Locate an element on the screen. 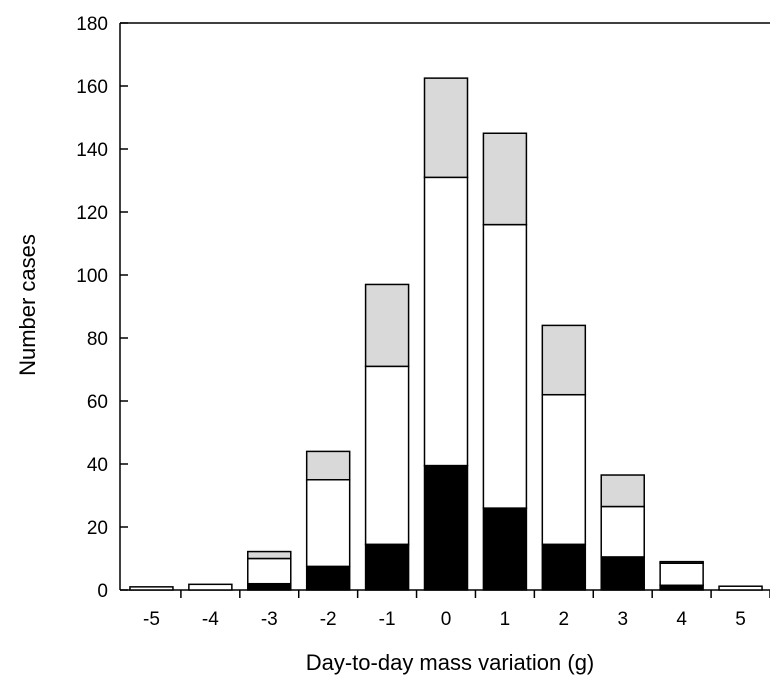 The height and width of the screenshot is (681, 770). y-tick-label: 40 is located at coordinates (97, 465).